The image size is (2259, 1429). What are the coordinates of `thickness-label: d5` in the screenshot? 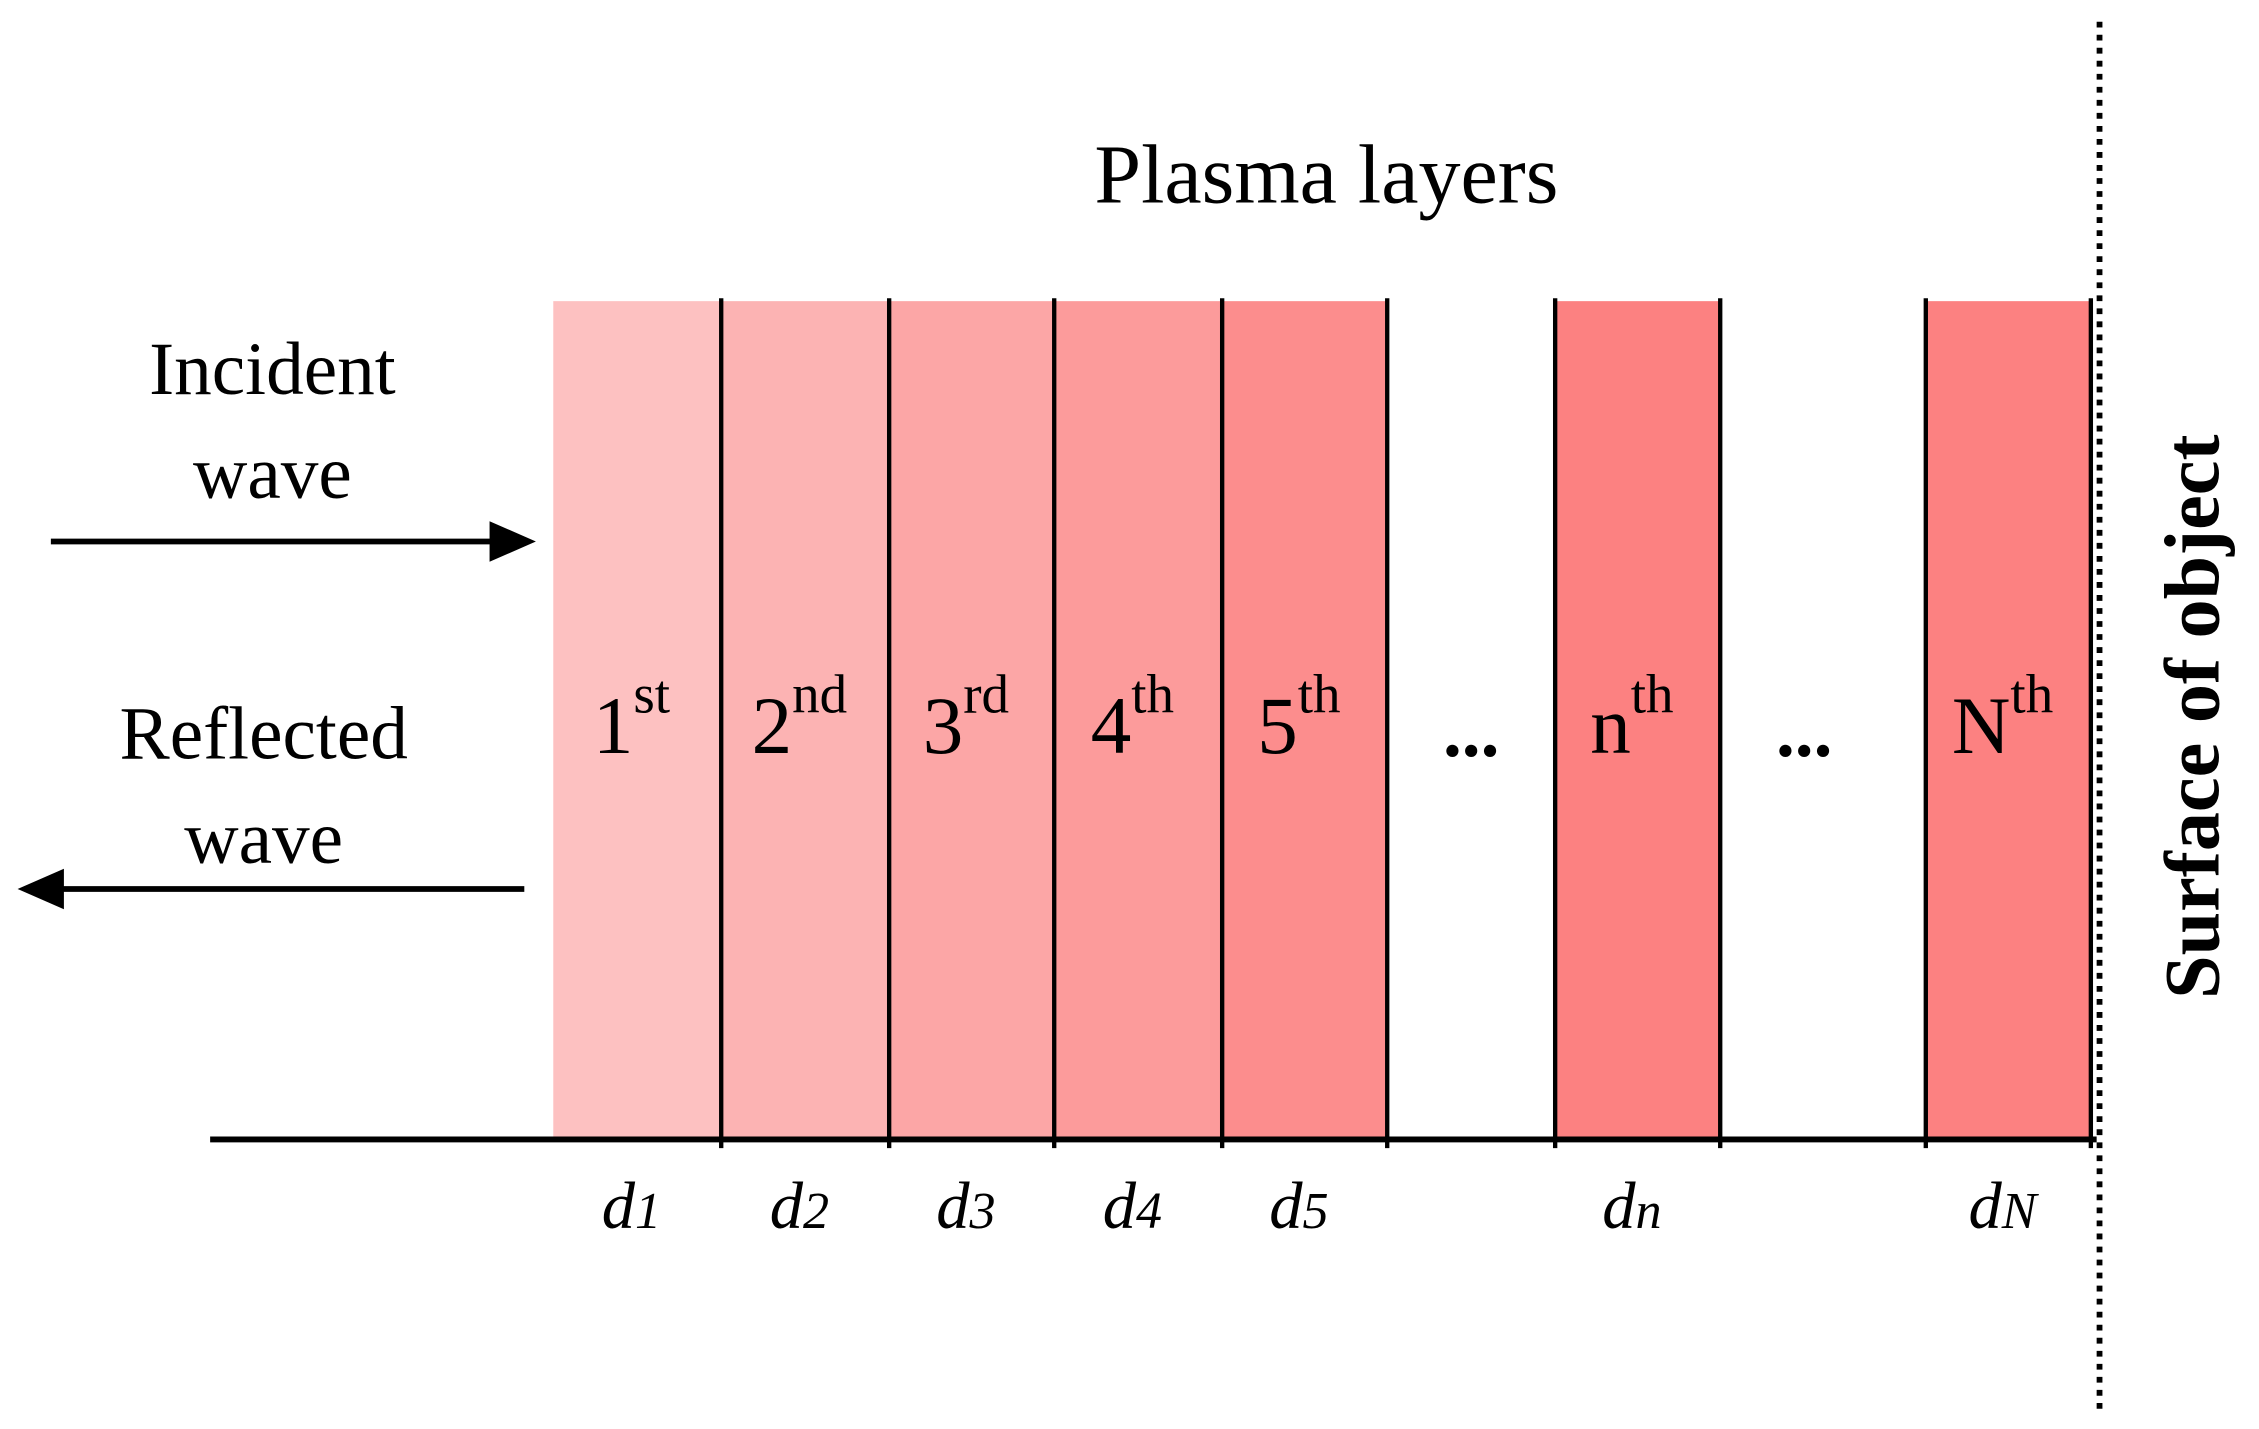 It's located at (1298, 1206).